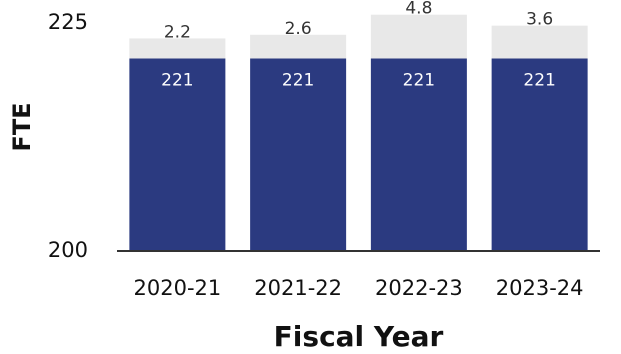 The height and width of the screenshot is (354, 621). What do you see at coordinates (68, 22) in the screenshot?
I see `y-tick-label-225: 225` at bounding box center [68, 22].